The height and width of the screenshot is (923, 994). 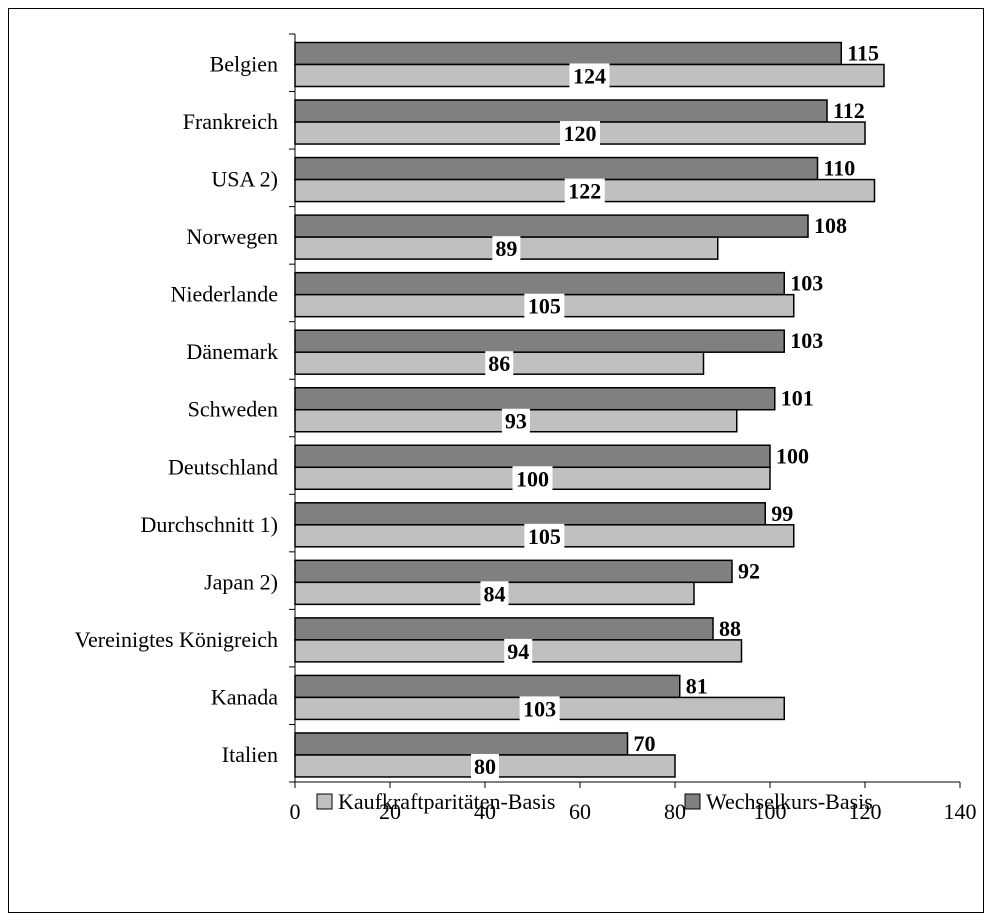 I want to click on x-tick-labels: 0 20 40 60 80 100 120 140, so click(x=633, y=811).